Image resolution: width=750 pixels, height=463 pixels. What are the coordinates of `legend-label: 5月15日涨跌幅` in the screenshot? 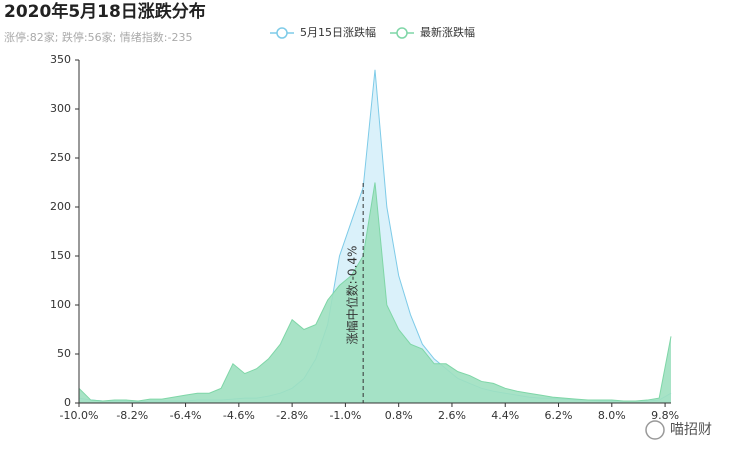 It's located at (338, 32).